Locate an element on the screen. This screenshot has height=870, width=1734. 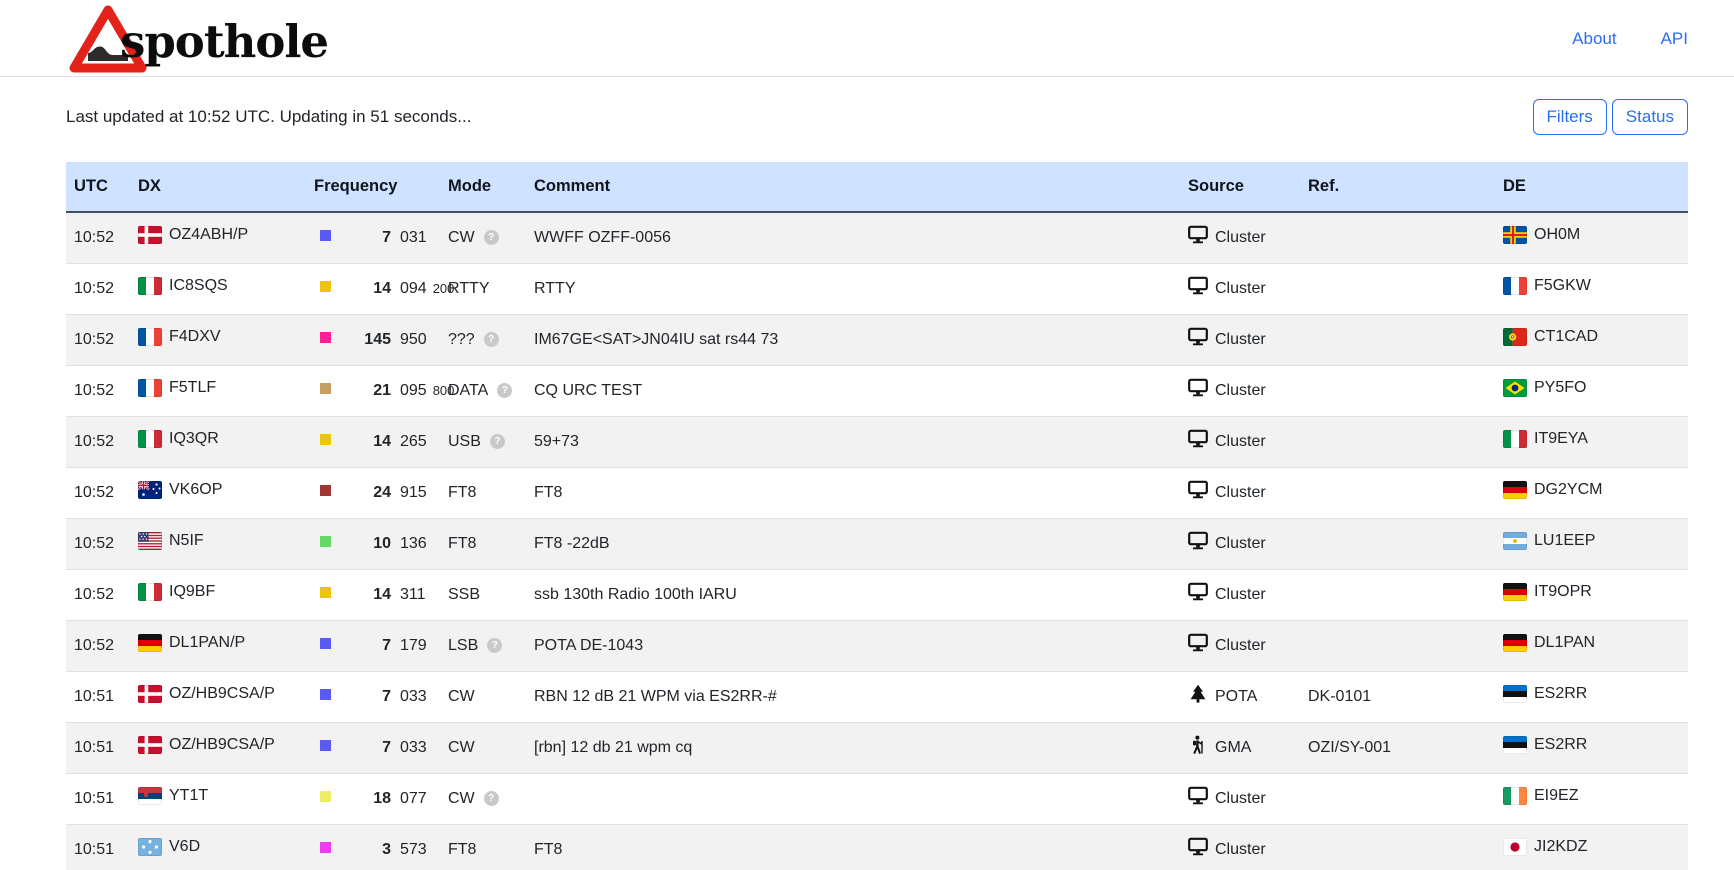
dx-callsign: YT1T is located at coordinates (189, 795).